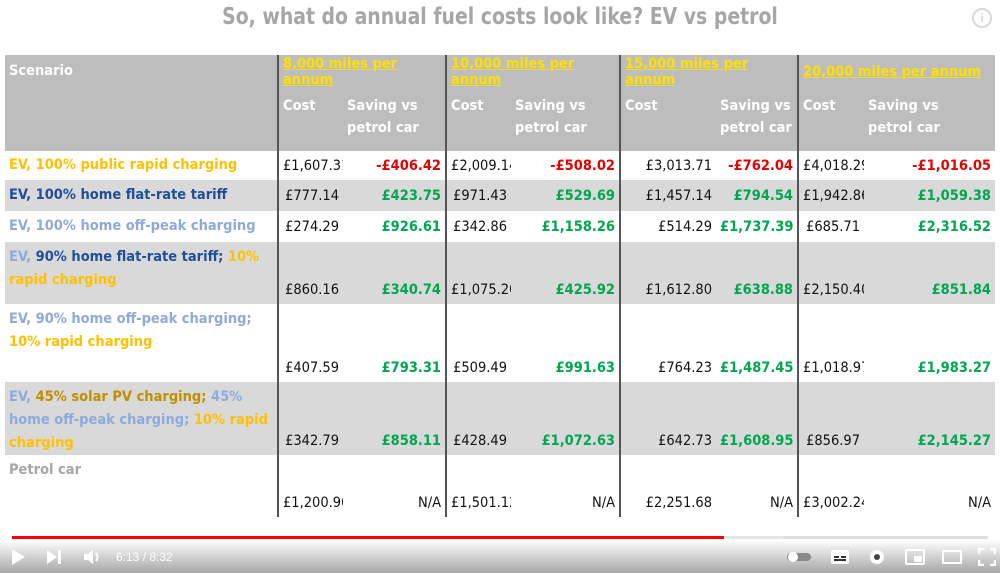 The height and width of the screenshot is (573, 1000). I want to click on scenario-header: Scenario, so click(141, 103).